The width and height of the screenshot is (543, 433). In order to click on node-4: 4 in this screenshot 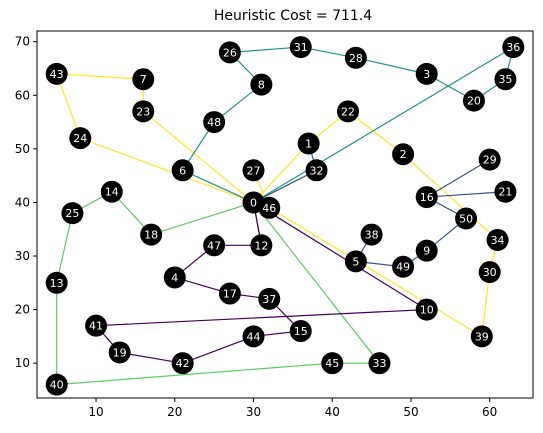, I will do `click(174, 277)`.